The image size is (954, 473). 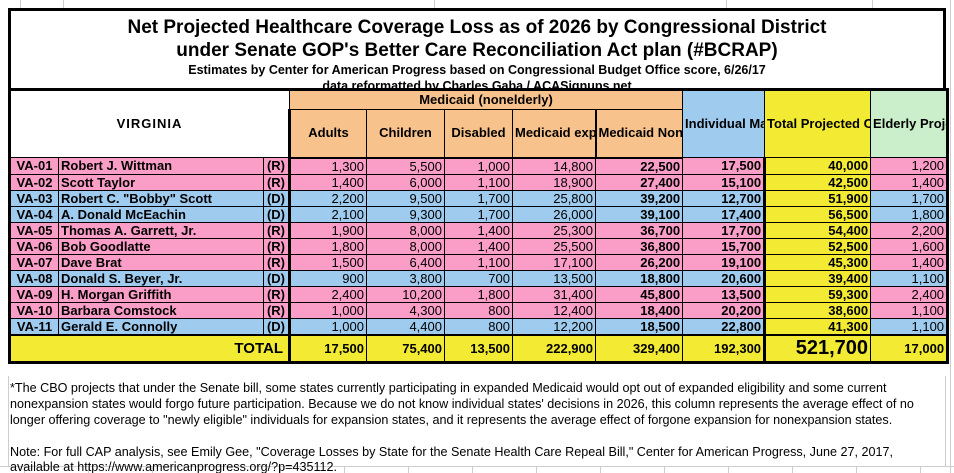 What do you see at coordinates (405, 262) in the screenshot?
I see `children-cell: 6,400` at bounding box center [405, 262].